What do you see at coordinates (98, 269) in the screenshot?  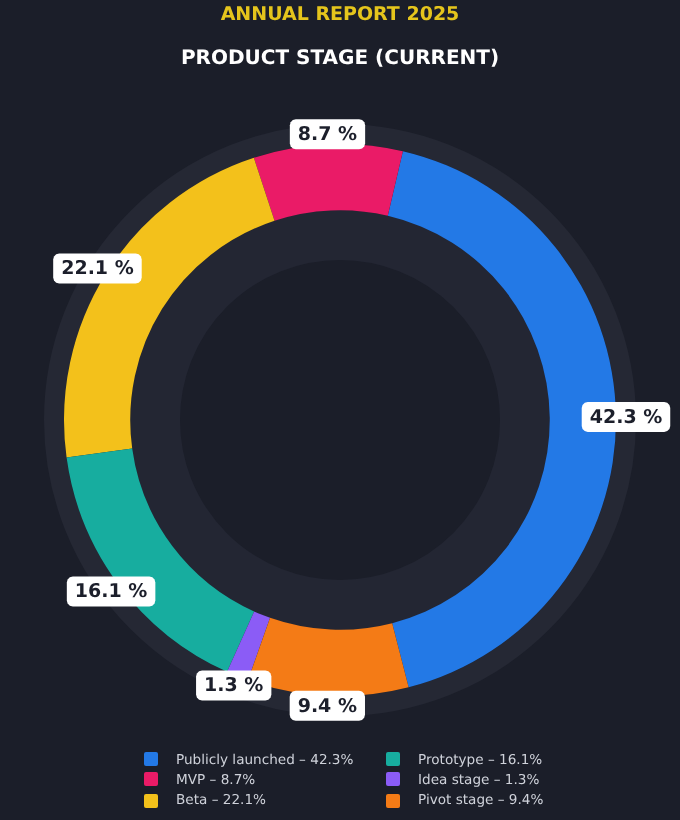 I see `data-label: 22.1 %` at bounding box center [98, 269].